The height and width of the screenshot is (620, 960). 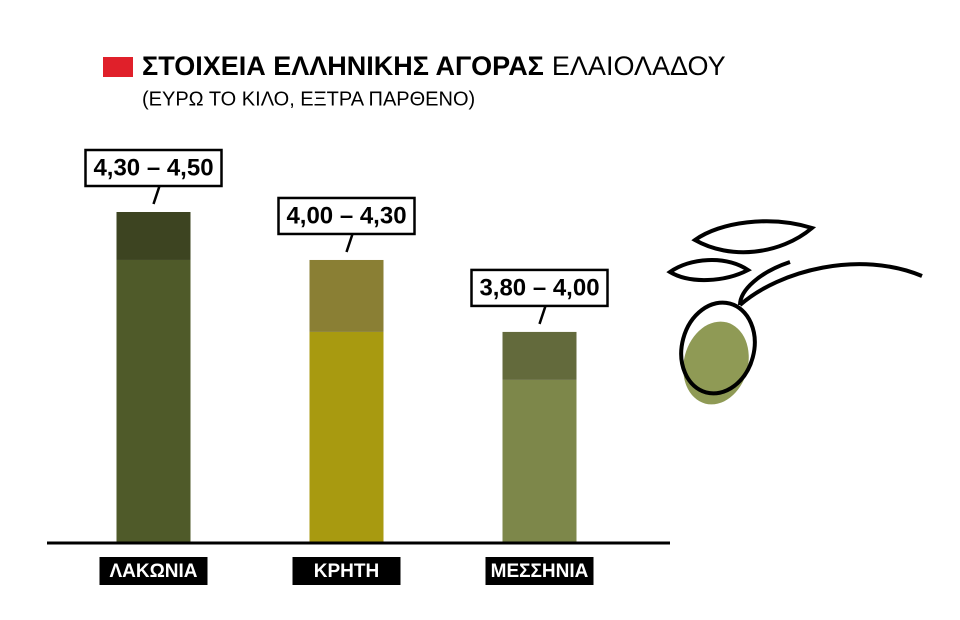 I want to click on value-label: 4,00 – 4,30, so click(x=346, y=215).